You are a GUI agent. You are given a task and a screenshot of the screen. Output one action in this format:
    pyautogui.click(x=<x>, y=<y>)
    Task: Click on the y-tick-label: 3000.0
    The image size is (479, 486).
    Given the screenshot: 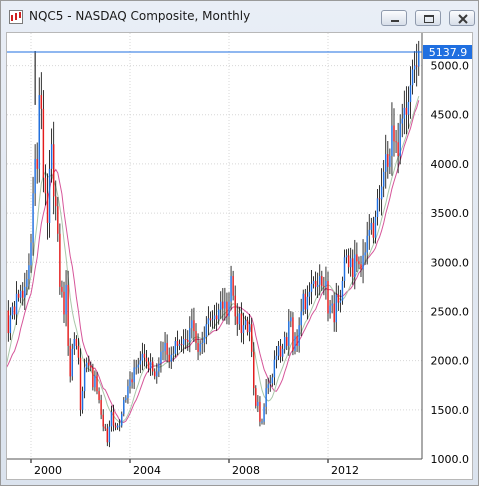 What is the action you would take?
    pyautogui.click(x=450, y=262)
    